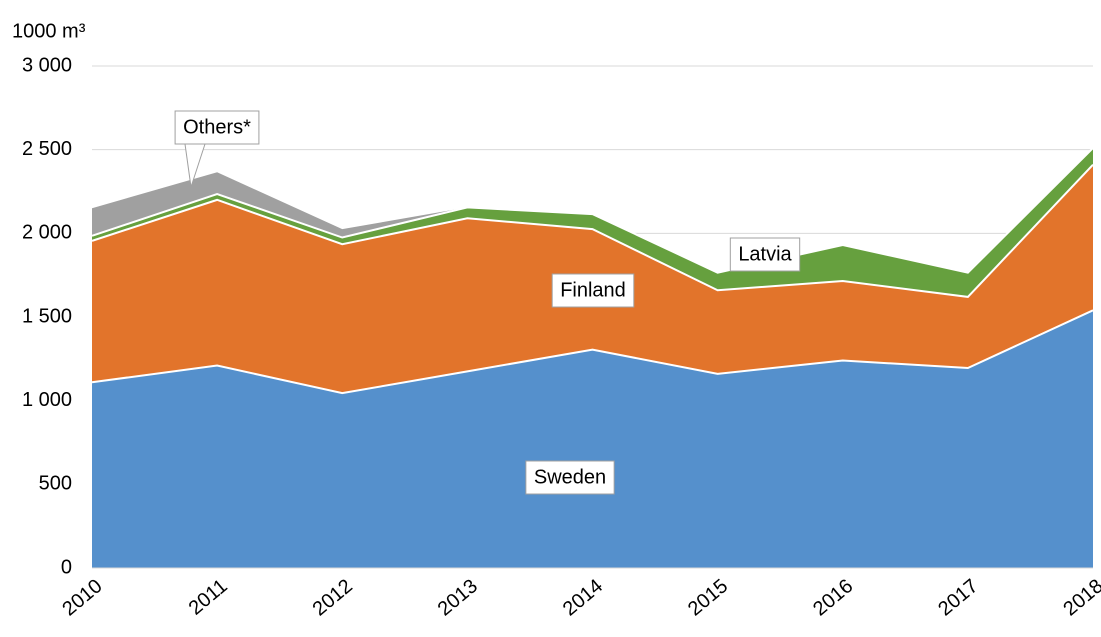 This screenshot has height=637, width=1101. Describe the element at coordinates (55, 484) in the screenshot. I see `y-tick-label: 500` at that location.